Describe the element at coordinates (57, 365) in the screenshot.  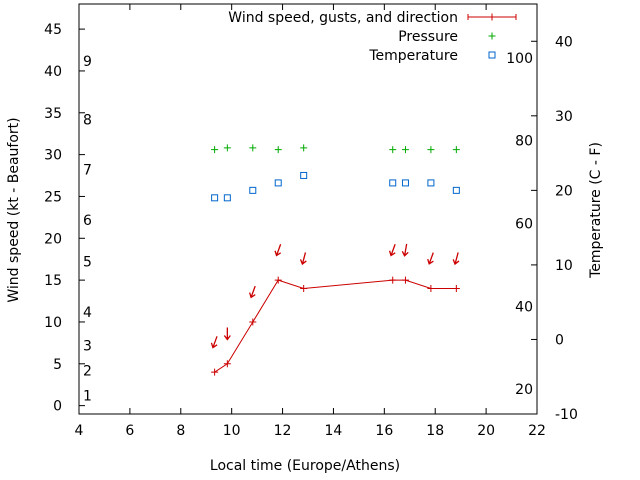
I see `y-tick-label: 5` at that location.